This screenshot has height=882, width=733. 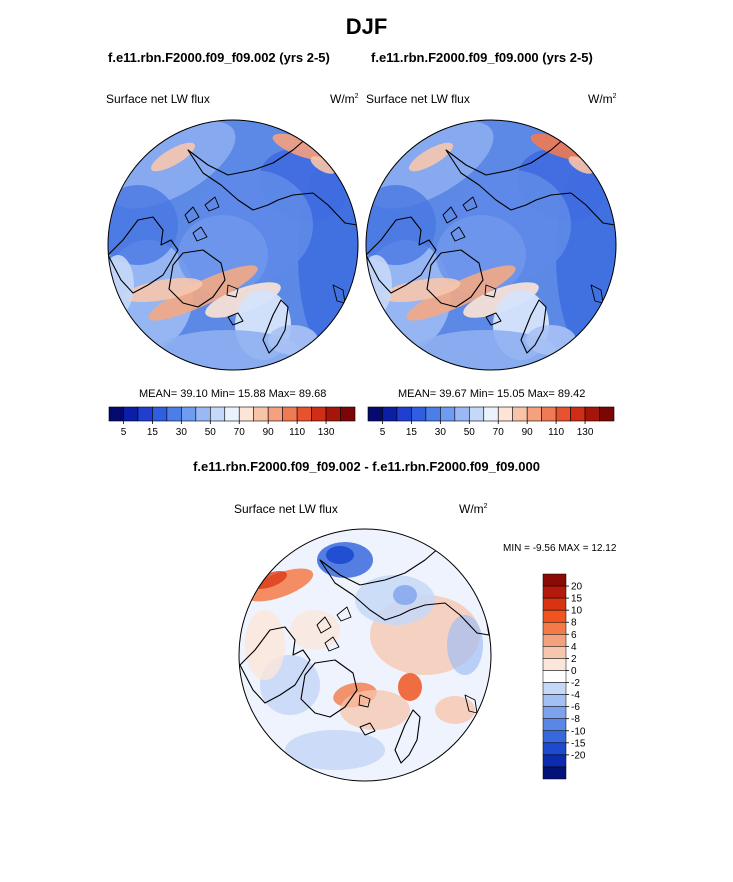 I want to click on panel2-variable-label: Surface net LW flux, so click(x=418, y=99).